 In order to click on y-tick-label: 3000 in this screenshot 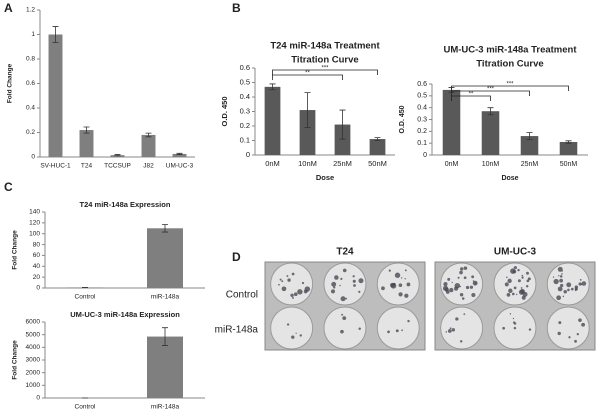, I will do `click(33, 360)`.